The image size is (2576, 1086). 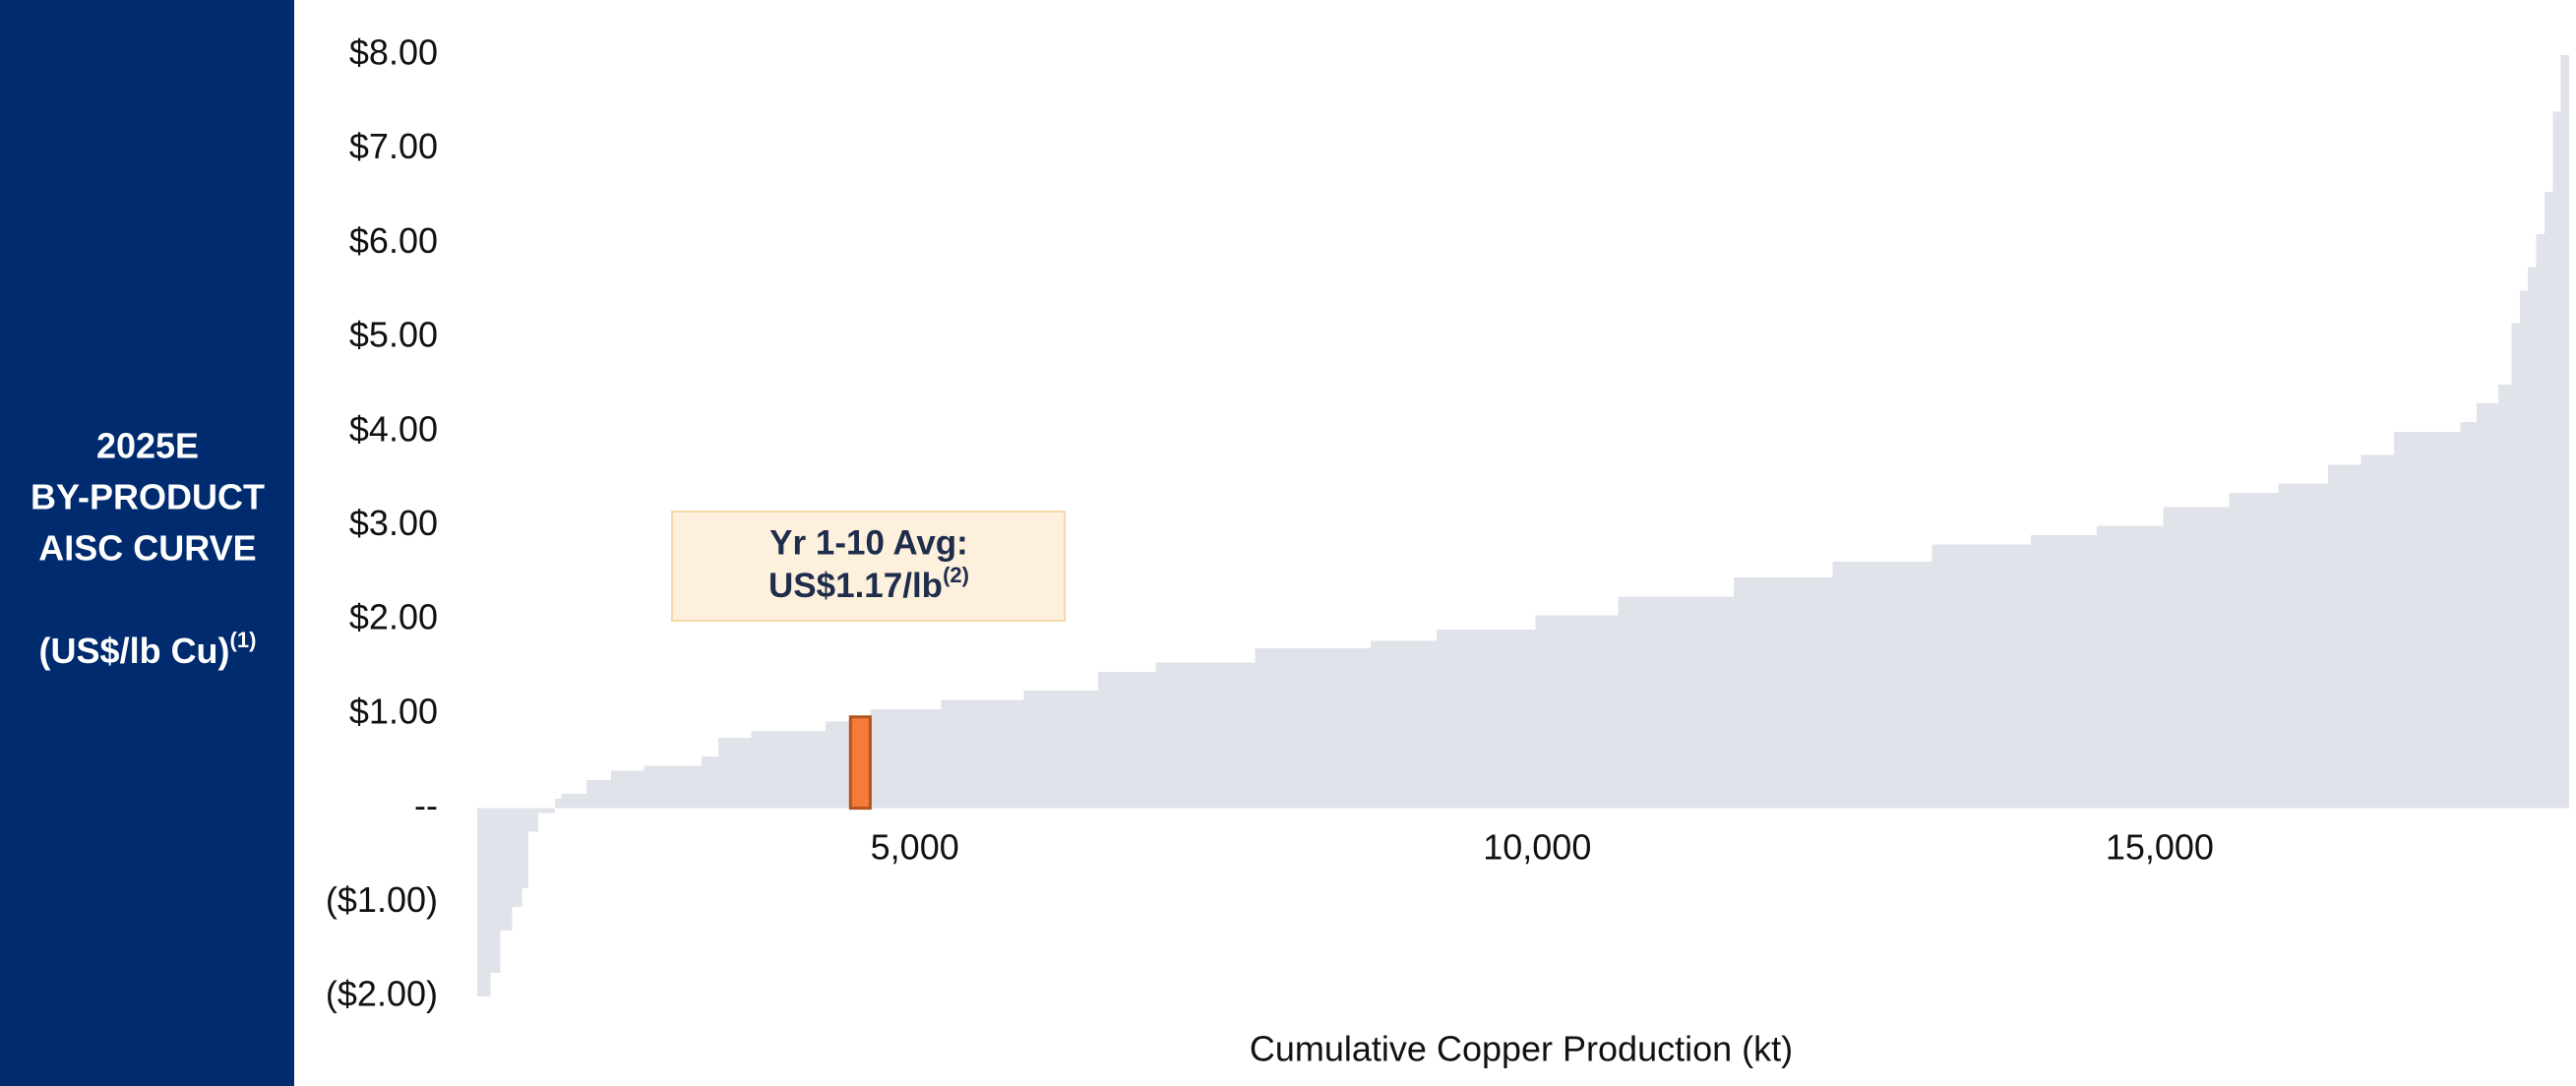 I want to click on y-tick-label: $1.00, so click(x=393, y=711).